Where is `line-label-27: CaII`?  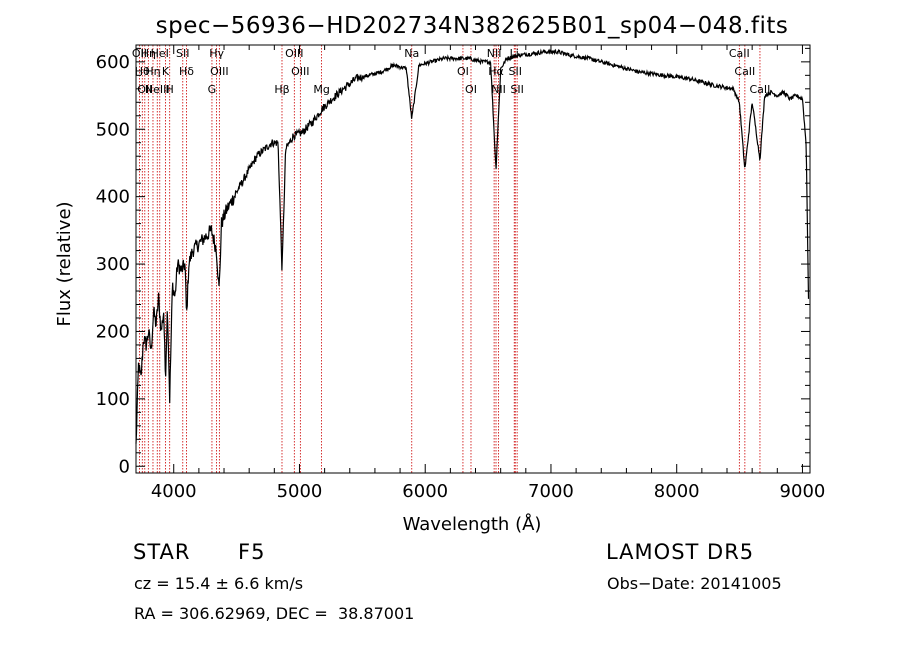 line-label-27: CaII is located at coordinates (739, 53).